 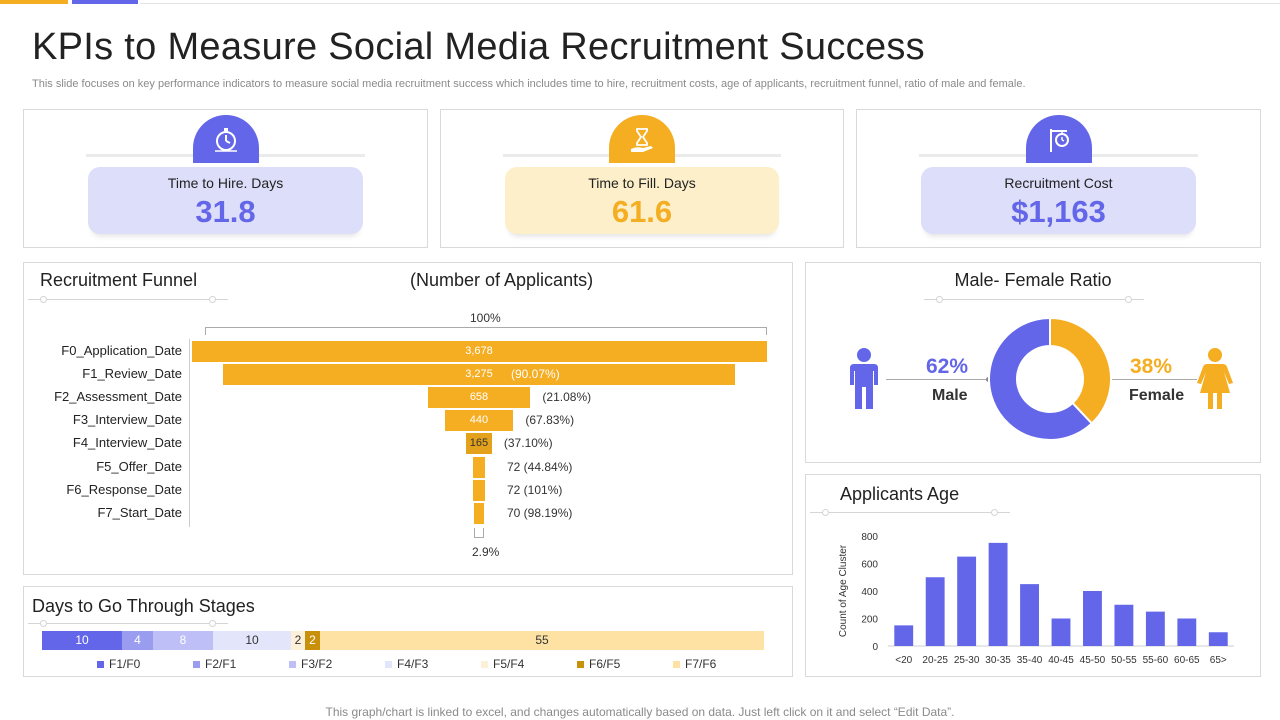 I want to click on funnel-bottom-pct: 2.9%, so click(x=486, y=552).